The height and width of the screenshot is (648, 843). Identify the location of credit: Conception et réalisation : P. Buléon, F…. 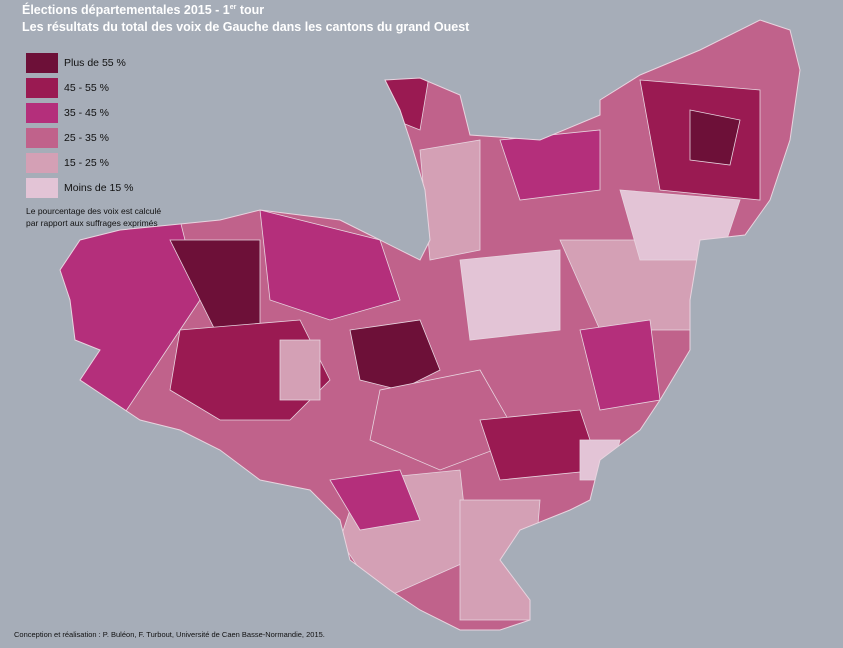
(169, 634).